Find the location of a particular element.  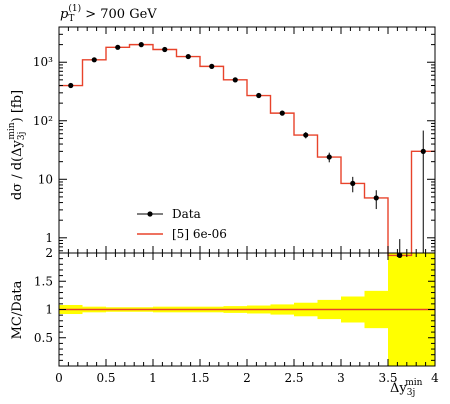

chart-title: pT(1) > 700 GeV is located at coordinates (108, 13).